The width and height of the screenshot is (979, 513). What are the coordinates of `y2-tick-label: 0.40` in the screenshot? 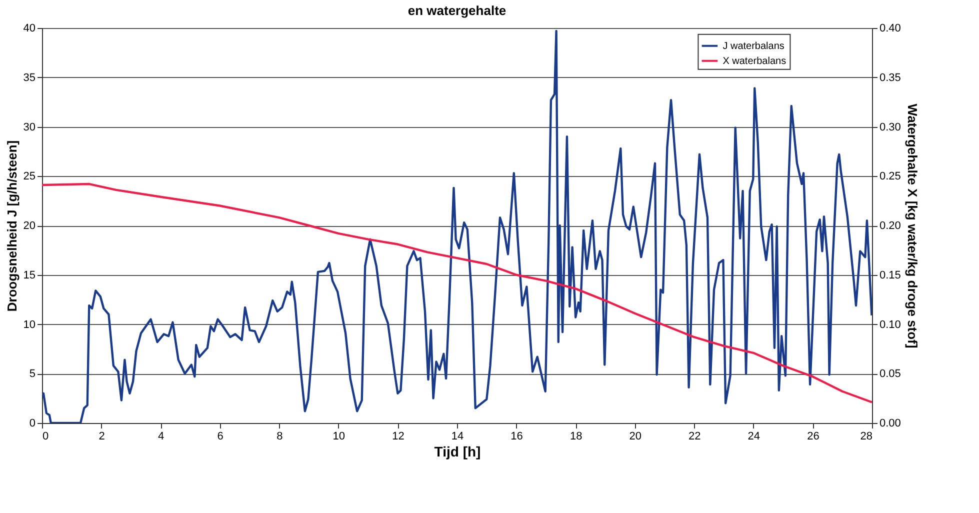 It's located at (890, 28).